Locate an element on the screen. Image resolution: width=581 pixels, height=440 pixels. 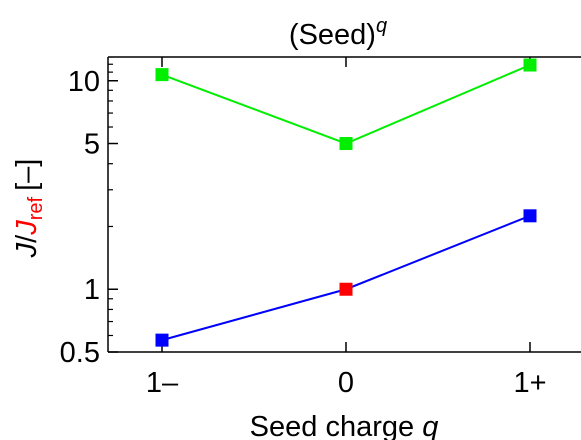
y-label-subscript: ref is located at coordinates (36, 208).